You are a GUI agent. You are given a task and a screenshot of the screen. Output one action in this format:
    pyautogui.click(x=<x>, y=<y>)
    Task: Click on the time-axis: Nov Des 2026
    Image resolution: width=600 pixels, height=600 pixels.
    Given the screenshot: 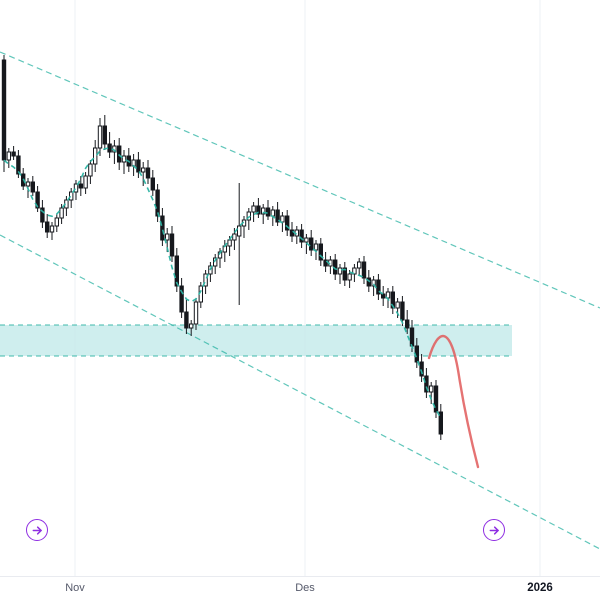 What is the action you would take?
    pyautogui.click(x=300, y=588)
    